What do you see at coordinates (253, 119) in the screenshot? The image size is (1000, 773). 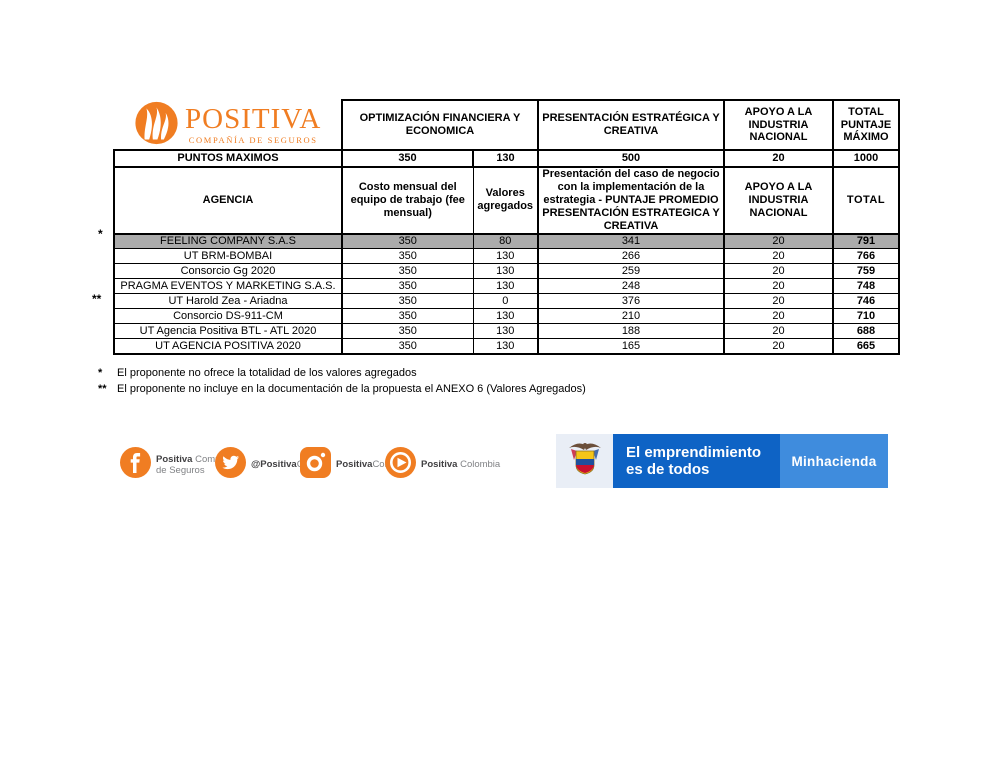 I see `logo-brand-text: POSITIVA` at bounding box center [253, 119].